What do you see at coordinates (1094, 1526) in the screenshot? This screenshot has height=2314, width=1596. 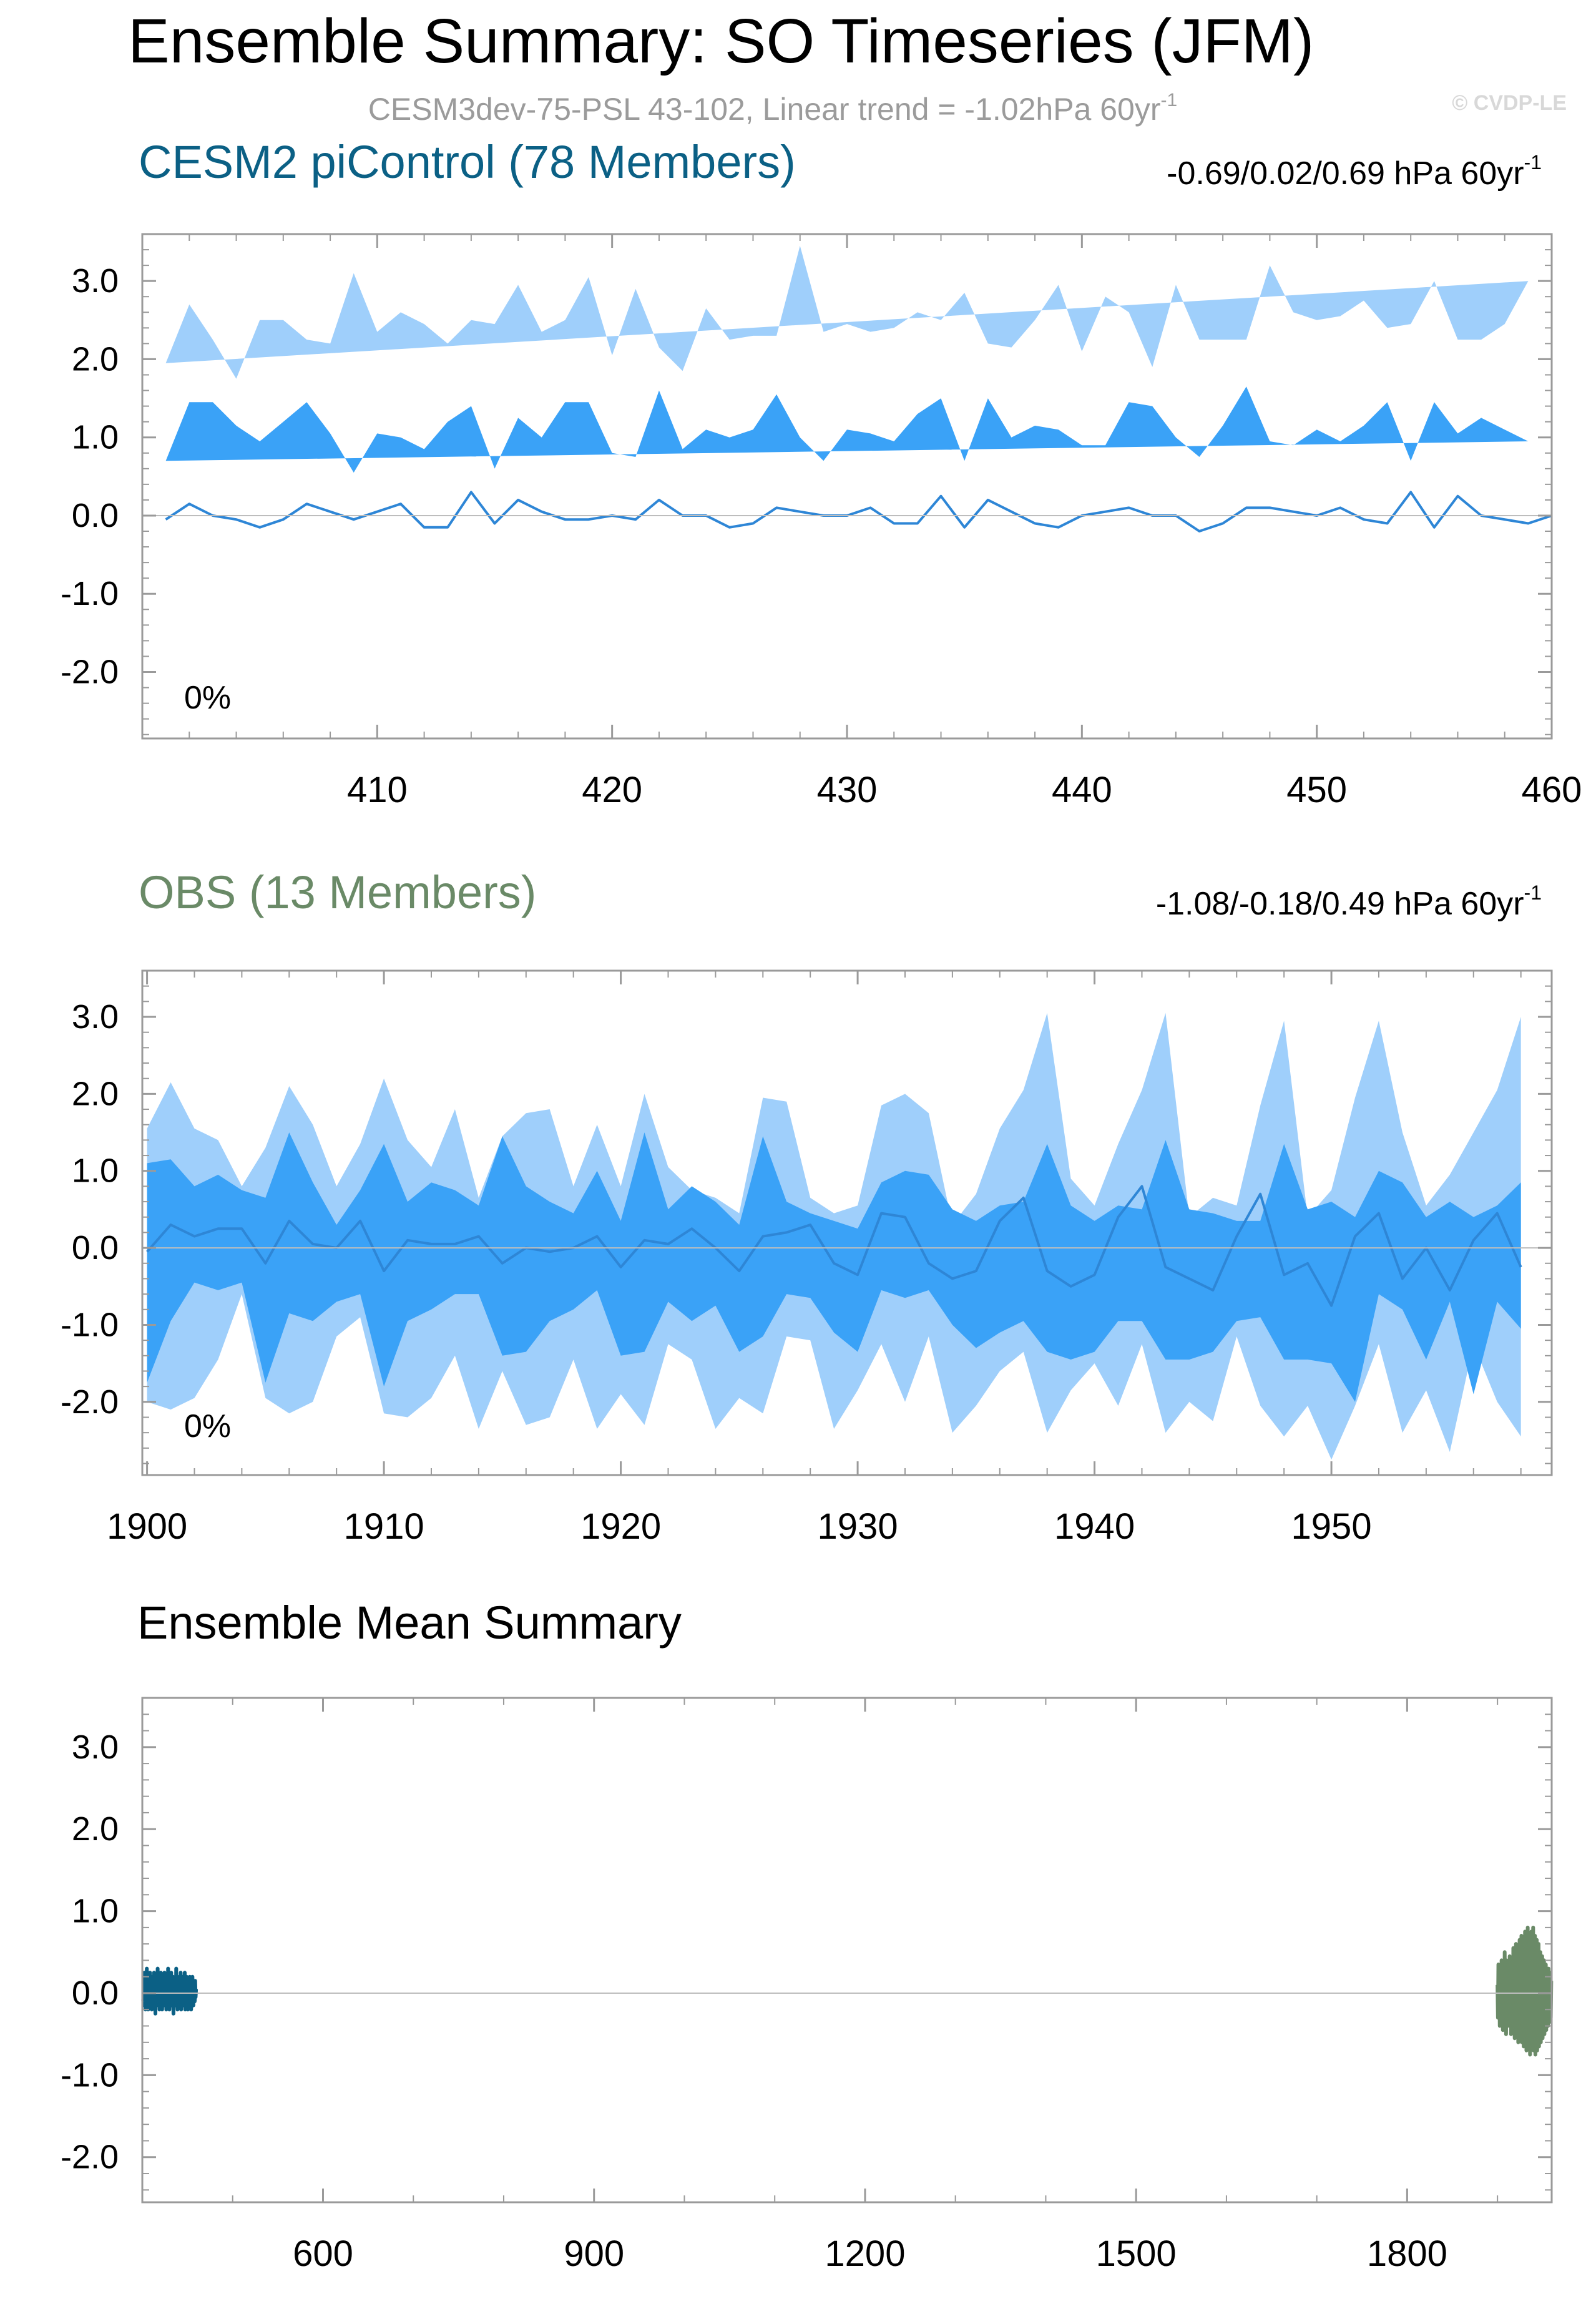 I see `x-tick-label: 1940` at bounding box center [1094, 1526].